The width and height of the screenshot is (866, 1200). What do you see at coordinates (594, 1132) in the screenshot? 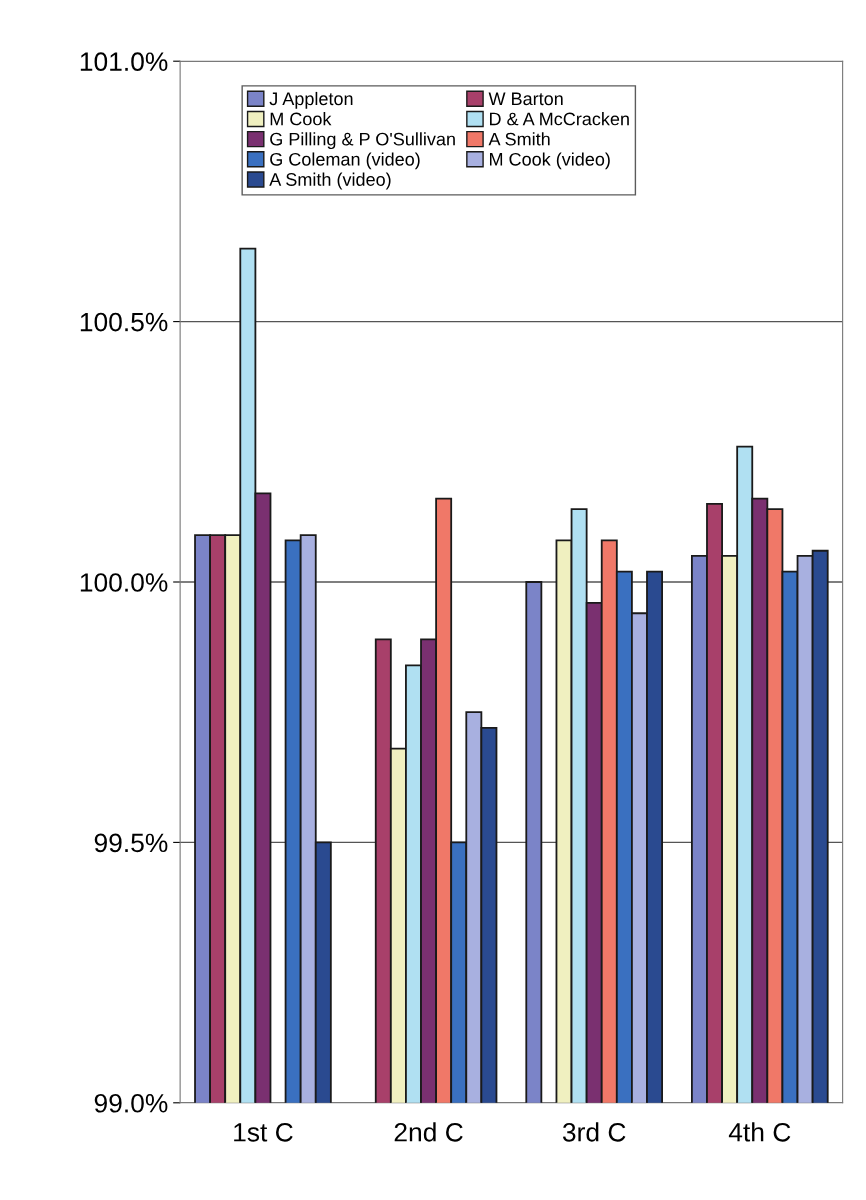
I see `x-tick-label: 3rd C` at bounding box center [594, 1132].